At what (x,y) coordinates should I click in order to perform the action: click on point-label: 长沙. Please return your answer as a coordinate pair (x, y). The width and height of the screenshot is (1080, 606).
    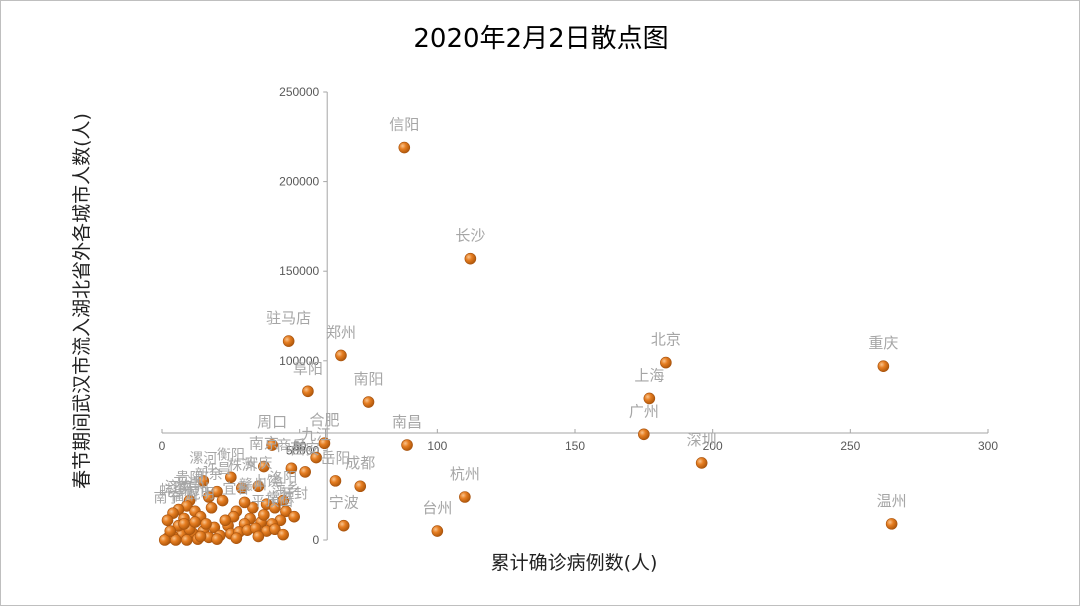
    Looking at the image, I should click on (470, 236).